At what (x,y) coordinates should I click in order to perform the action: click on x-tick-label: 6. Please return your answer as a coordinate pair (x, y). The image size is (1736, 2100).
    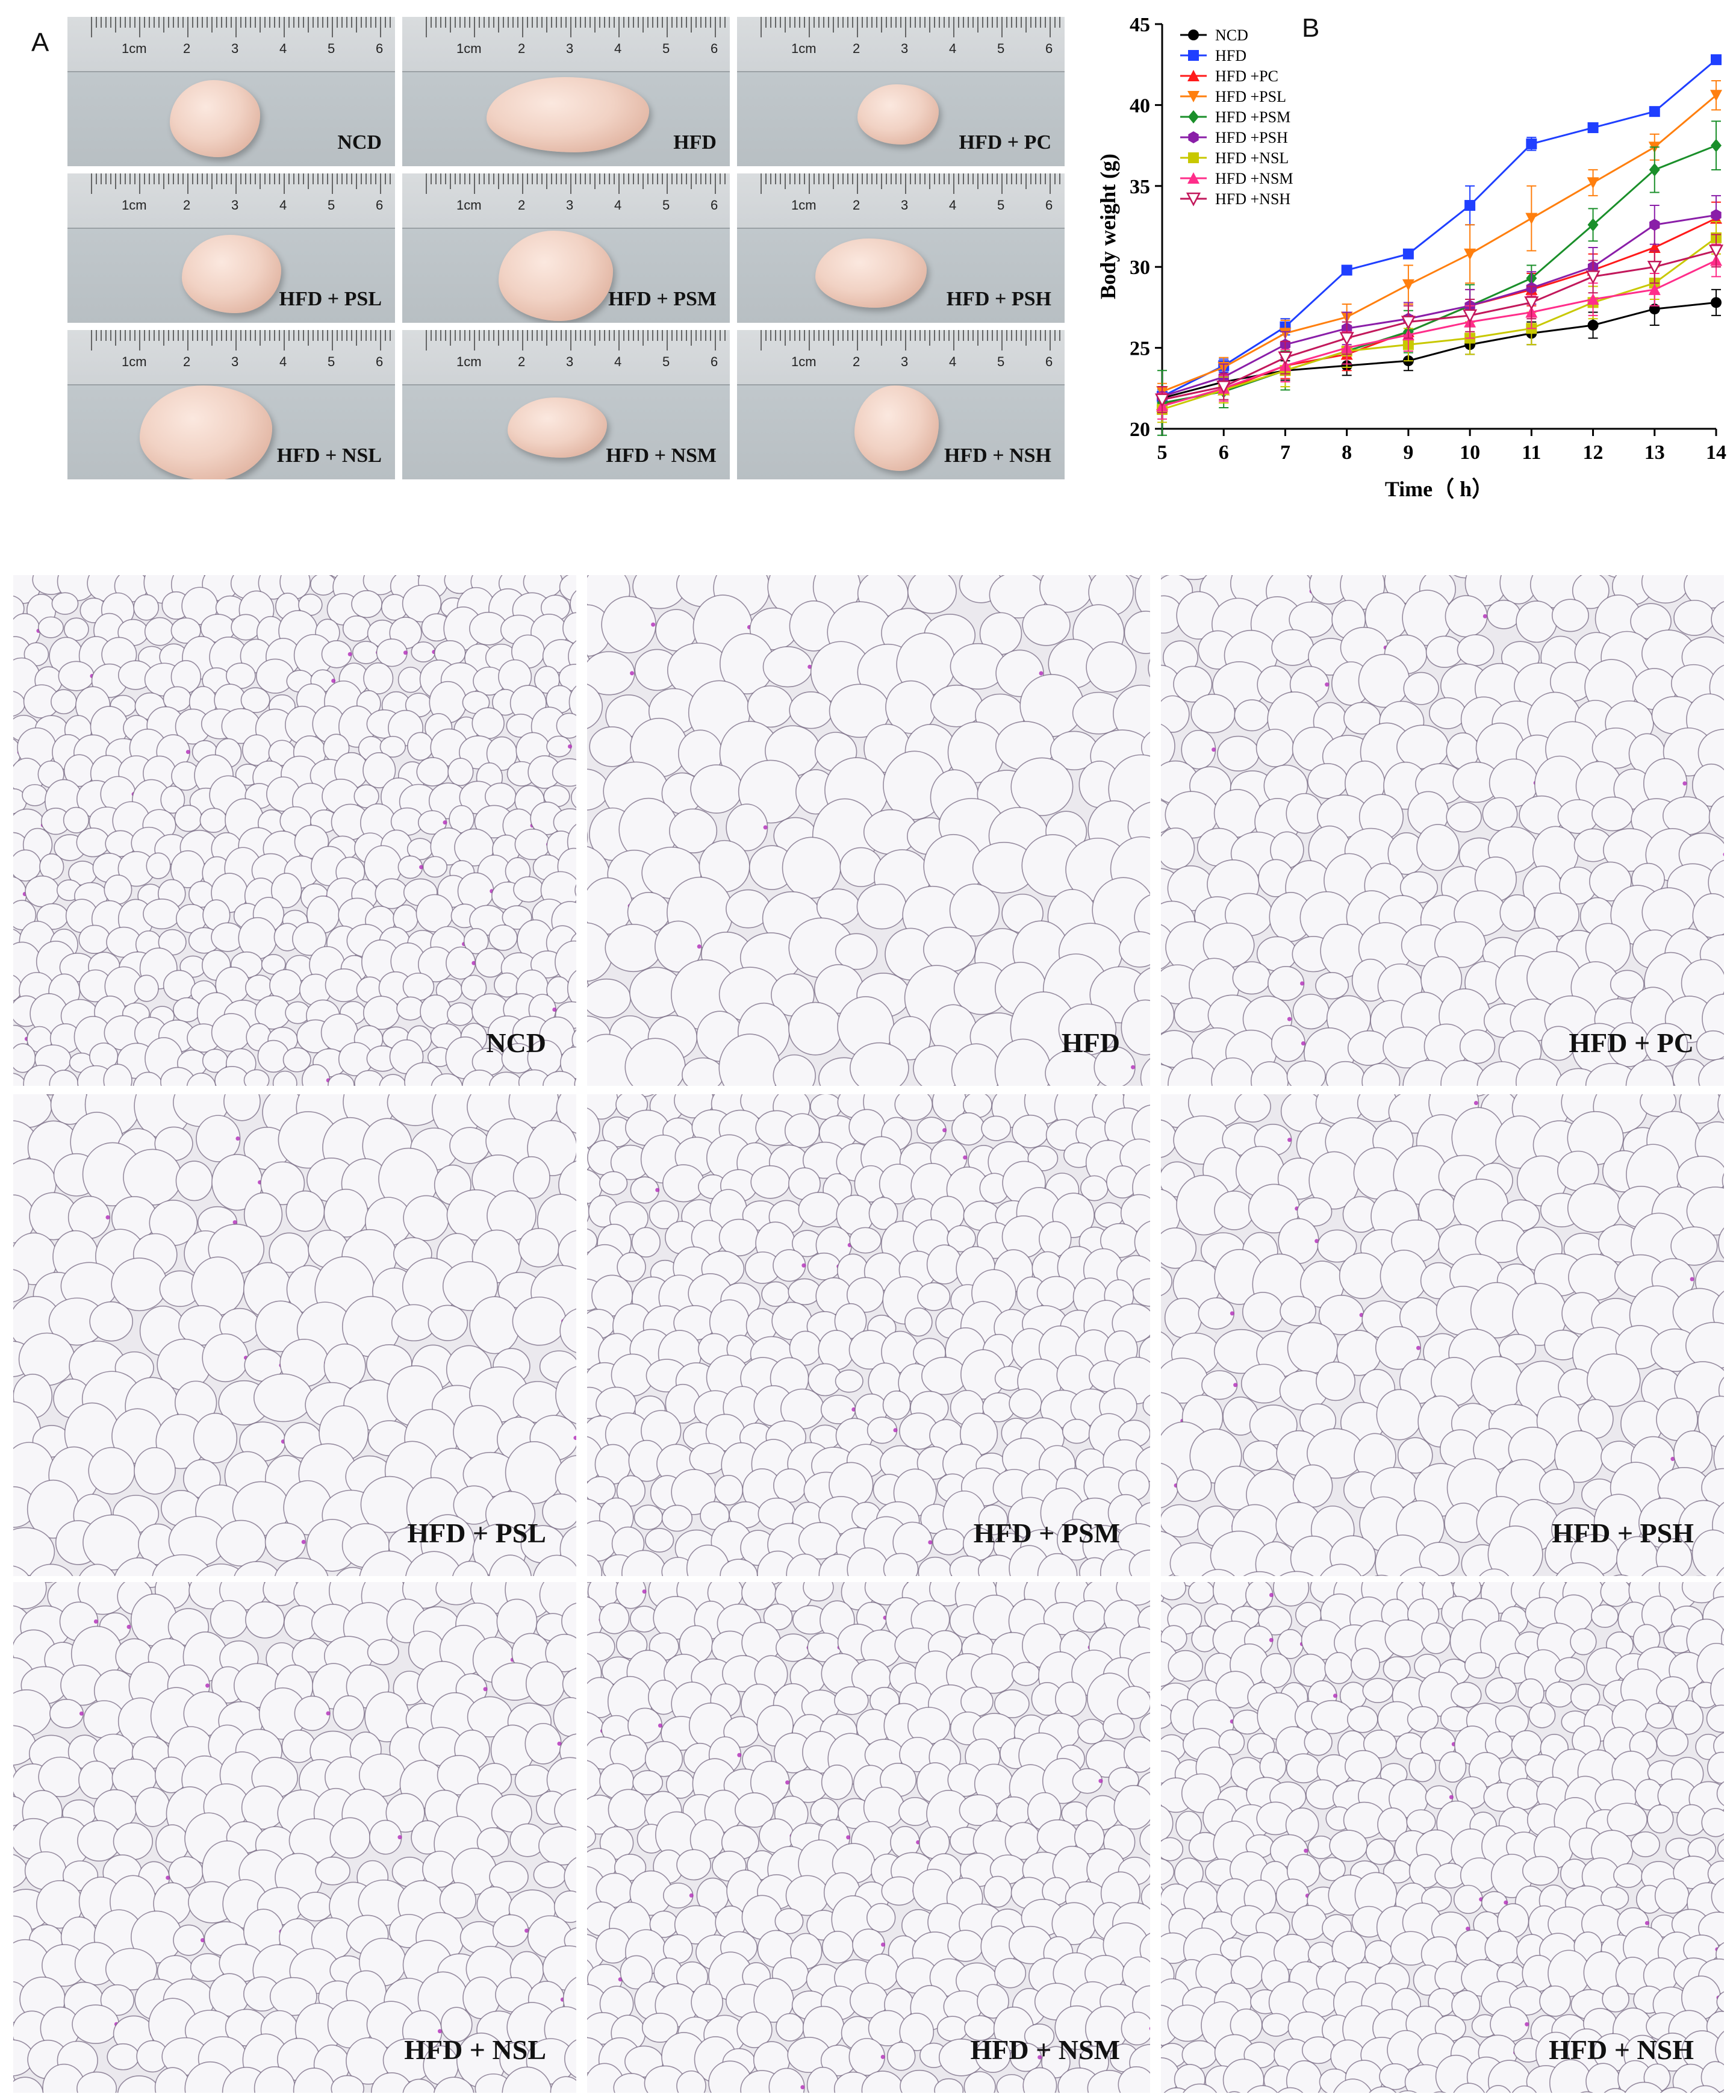
    Looking at the image, I should click on (1224, 453).